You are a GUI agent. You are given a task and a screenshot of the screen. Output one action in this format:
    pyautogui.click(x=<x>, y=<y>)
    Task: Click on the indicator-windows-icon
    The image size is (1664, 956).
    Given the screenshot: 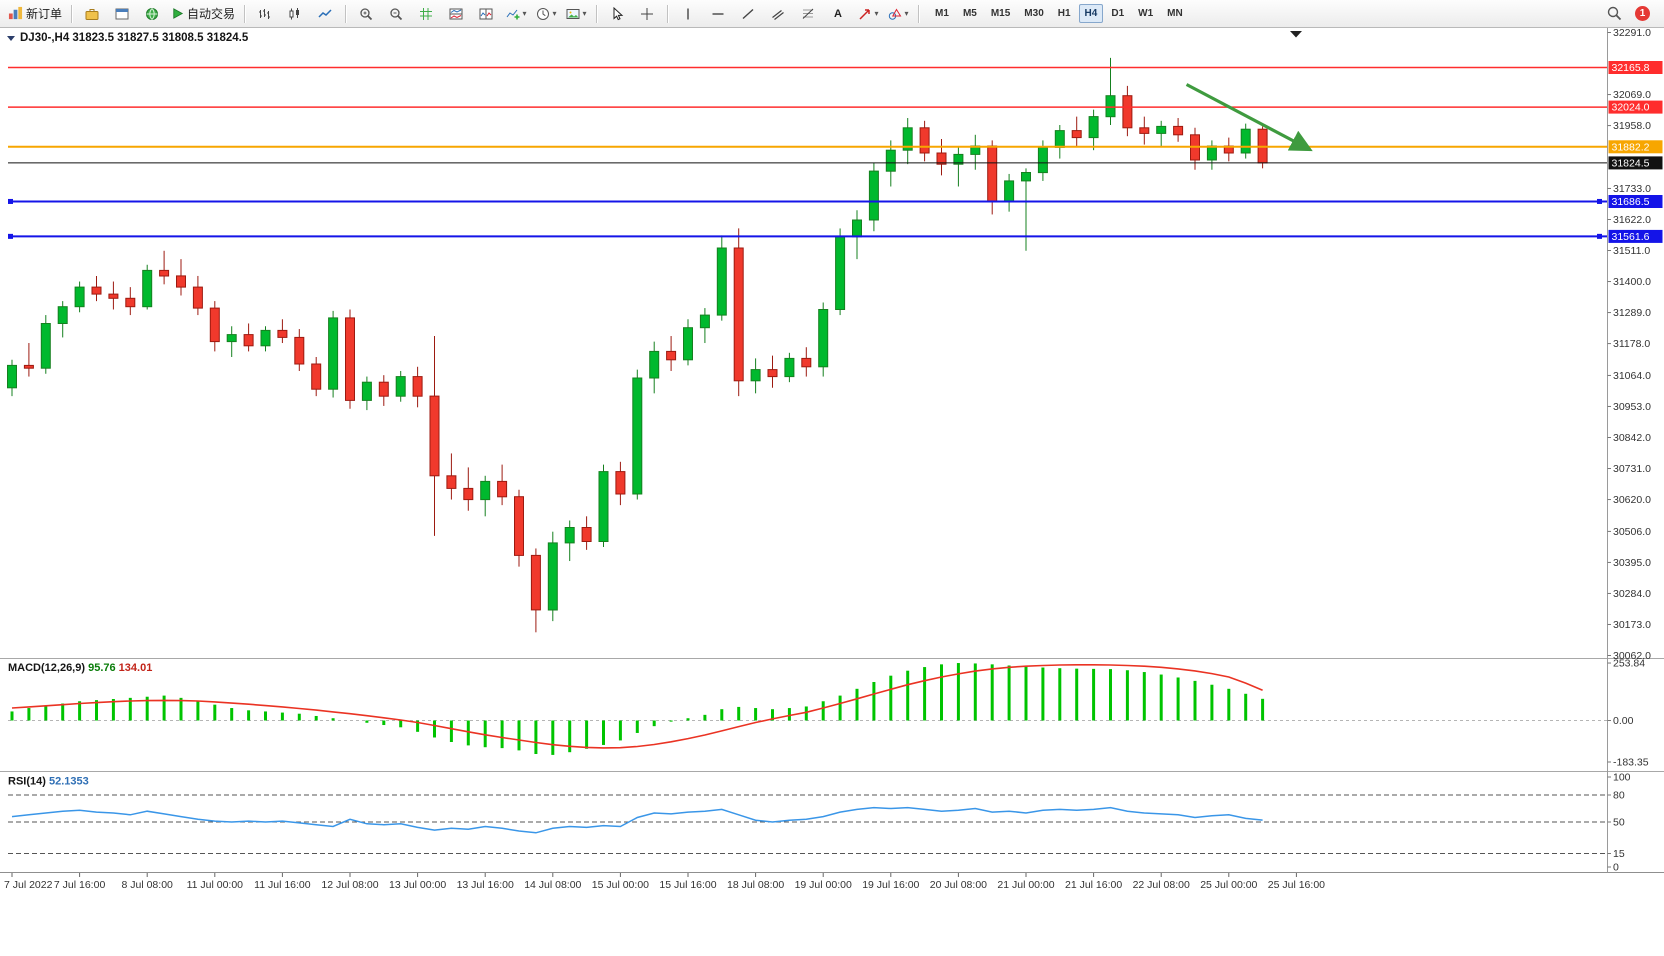 What is the action you would take?
    pyautogui.click(x=456, y=14)
    